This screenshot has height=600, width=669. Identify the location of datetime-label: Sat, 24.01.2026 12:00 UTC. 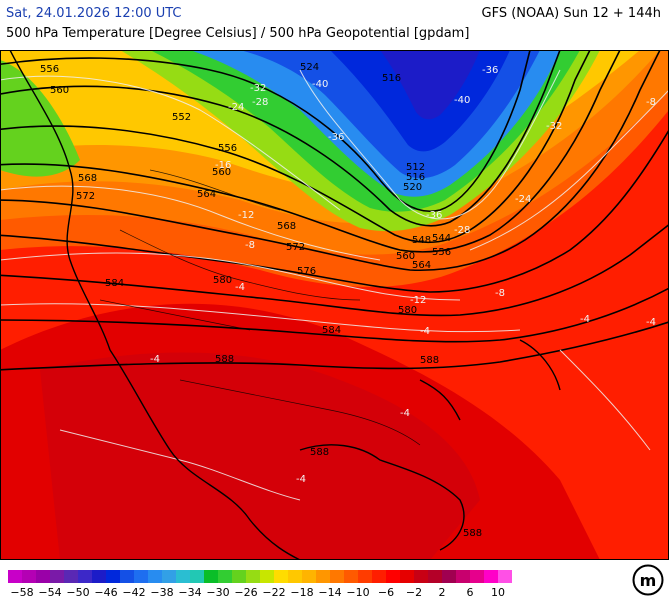
(94, 13).